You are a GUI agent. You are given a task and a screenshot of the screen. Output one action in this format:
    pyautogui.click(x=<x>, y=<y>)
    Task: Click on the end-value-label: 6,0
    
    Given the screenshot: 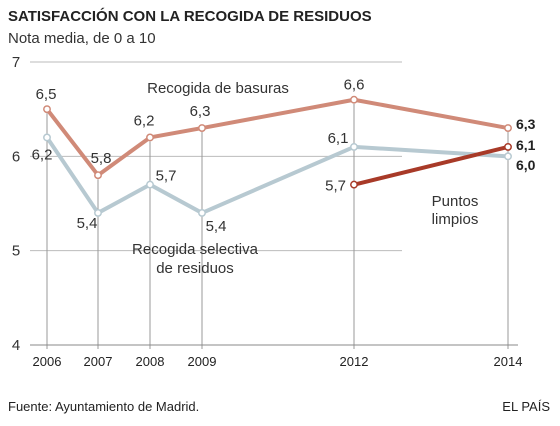 What is the action you would take?
    pyautogui.click(x=526, y=165)
    